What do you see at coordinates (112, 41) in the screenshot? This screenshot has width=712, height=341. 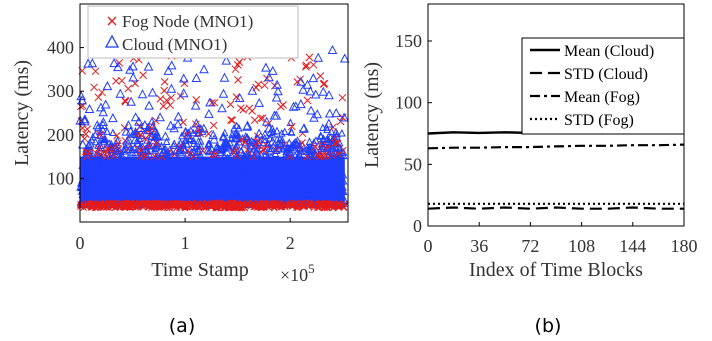 I see `legend-marker-cloud` at bounding box center [112, 41].